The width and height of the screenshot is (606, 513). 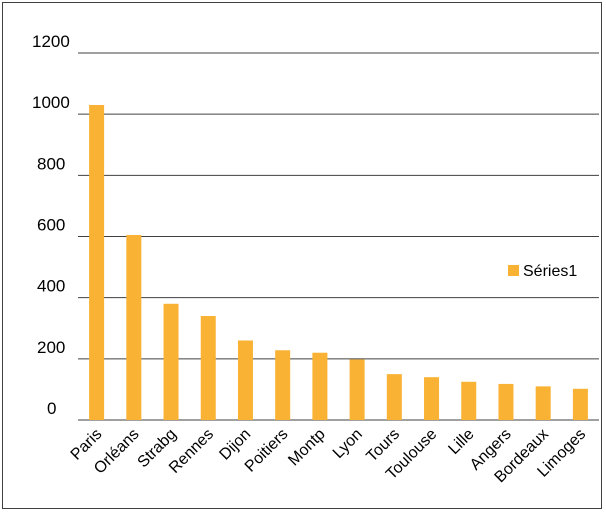 I want to click on y-tick-label: 600, so click(x=51, y=225).